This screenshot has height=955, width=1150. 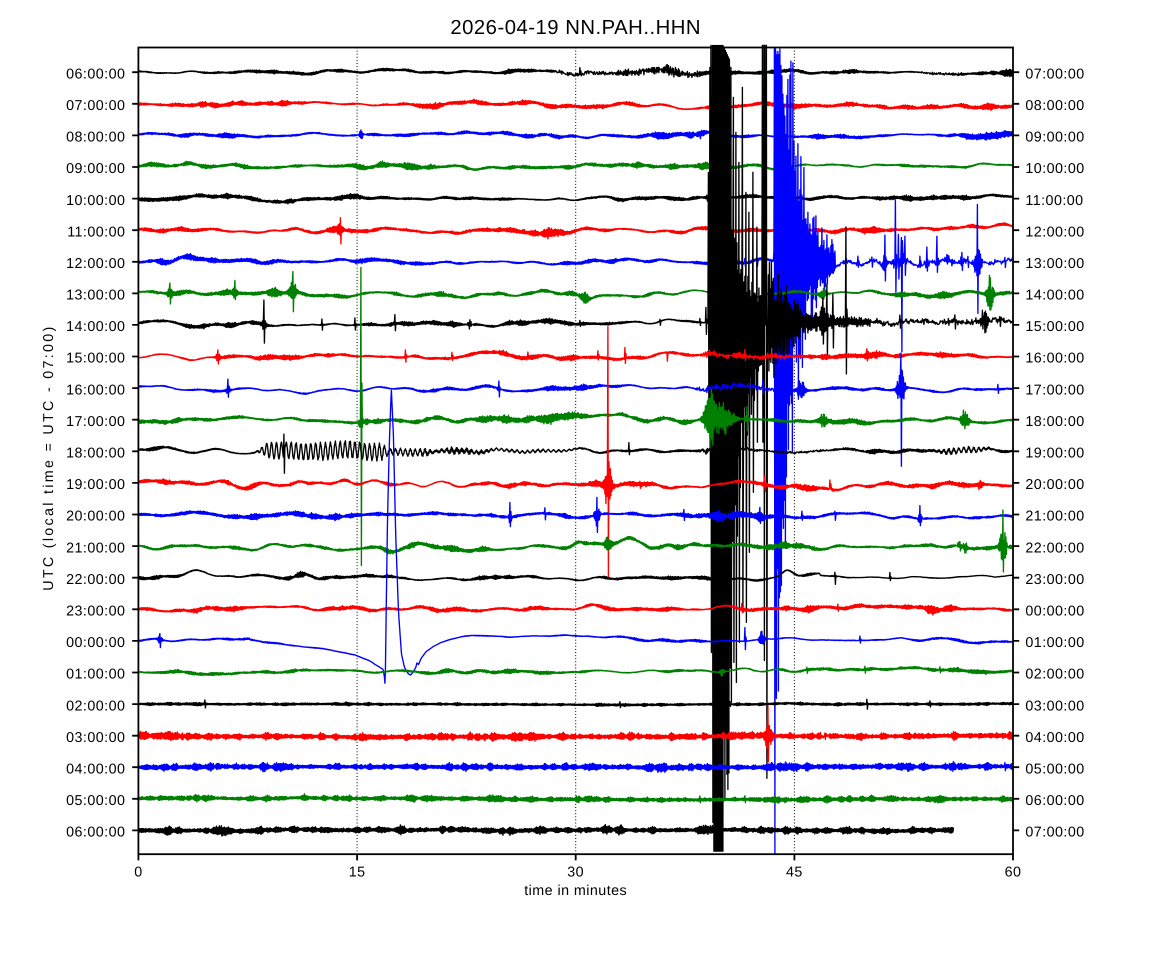 I want to click on svg-text: time in minutes, so click(x=575, y=891).